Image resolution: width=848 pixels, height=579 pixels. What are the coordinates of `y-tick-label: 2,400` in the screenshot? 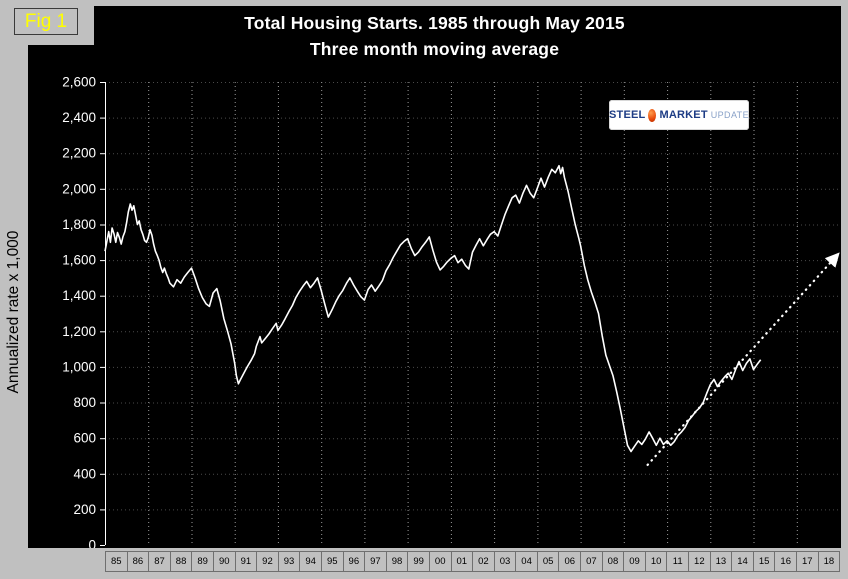 It's located at (79, 117).